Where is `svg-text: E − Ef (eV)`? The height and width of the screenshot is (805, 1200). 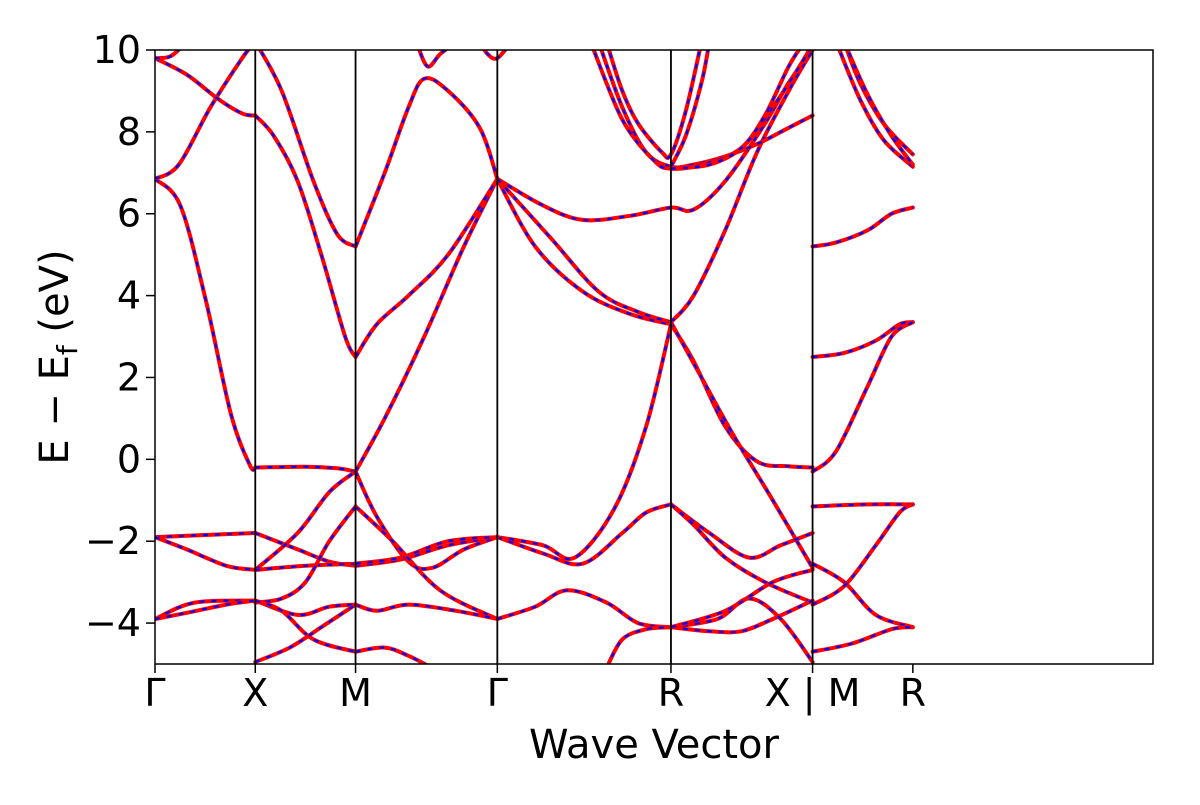
svg-text: E − Ef (eV) is located at coordinates (58, 356).